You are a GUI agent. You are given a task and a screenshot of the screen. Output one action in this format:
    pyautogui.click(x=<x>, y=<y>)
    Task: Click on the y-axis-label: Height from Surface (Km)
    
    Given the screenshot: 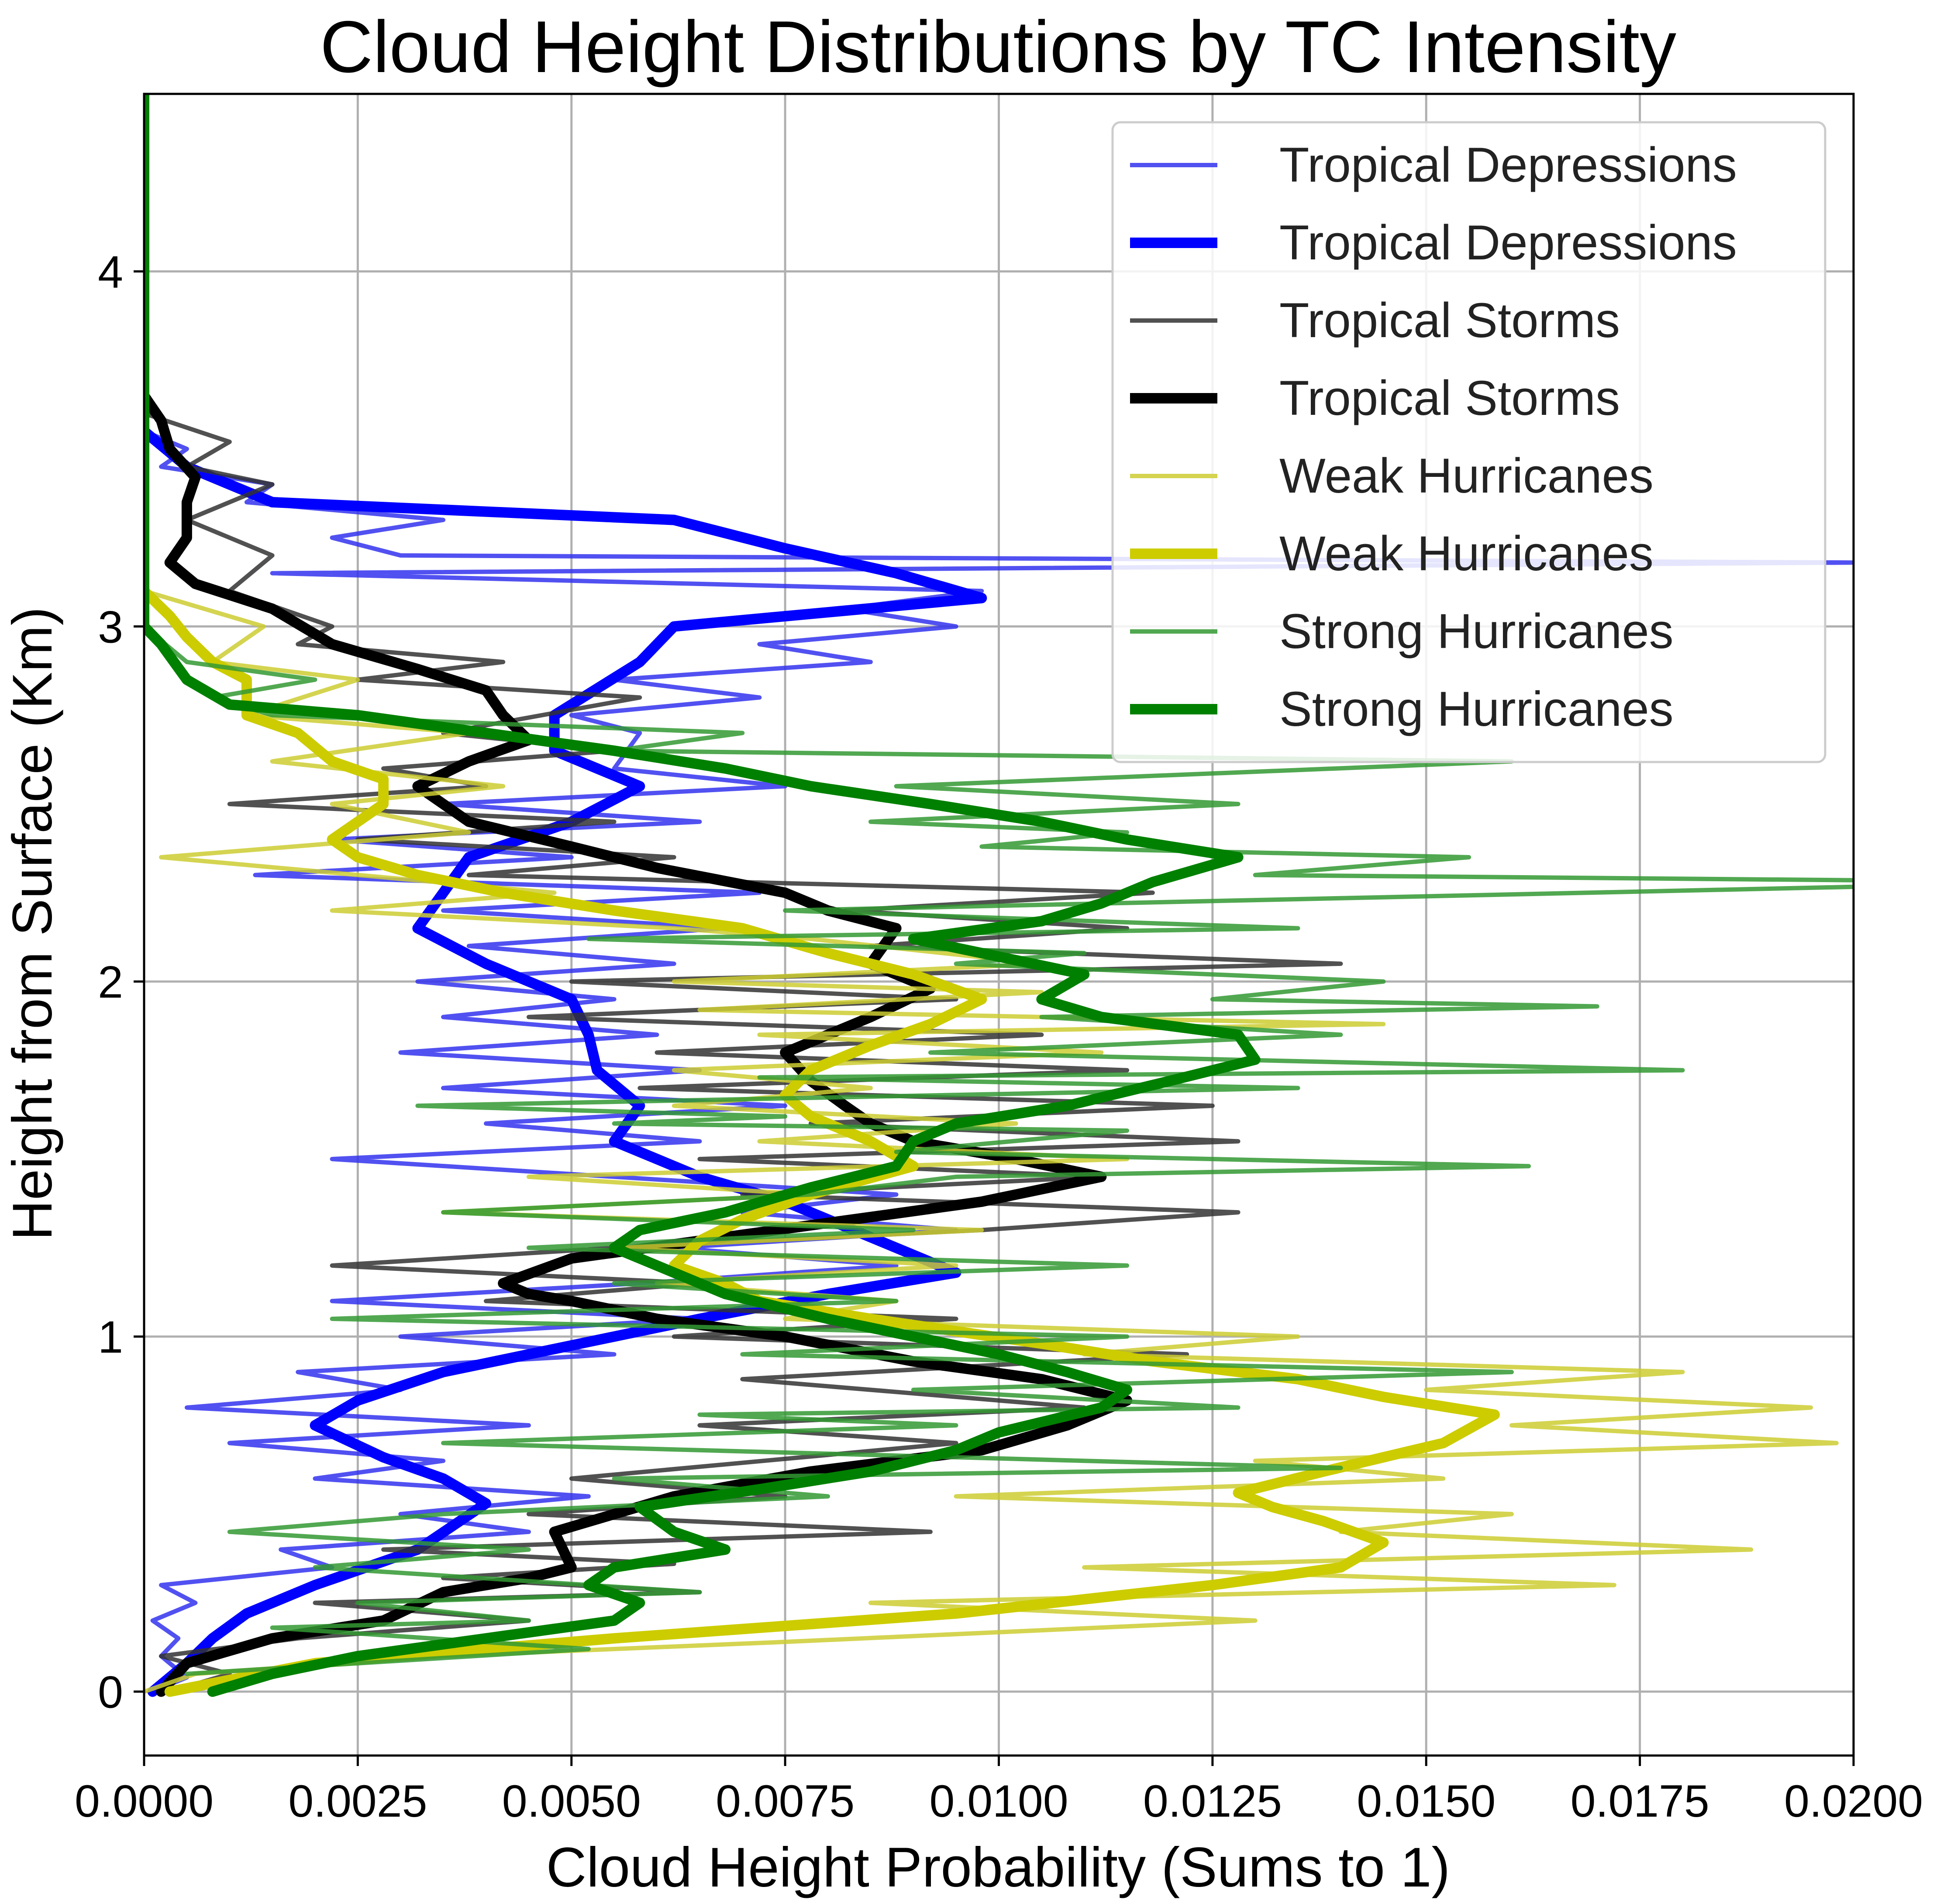 What is the action you would take?
    pyautogui.click(x=32, y=924)
    